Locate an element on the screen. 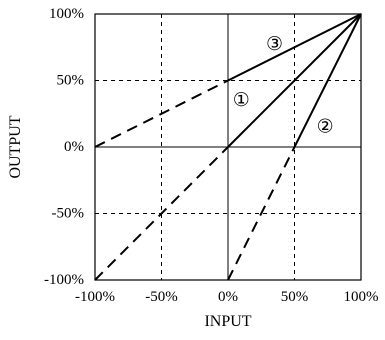 This screenshot has height=340, width=385. series-2-label: ② is located at coordinates (325, 127).